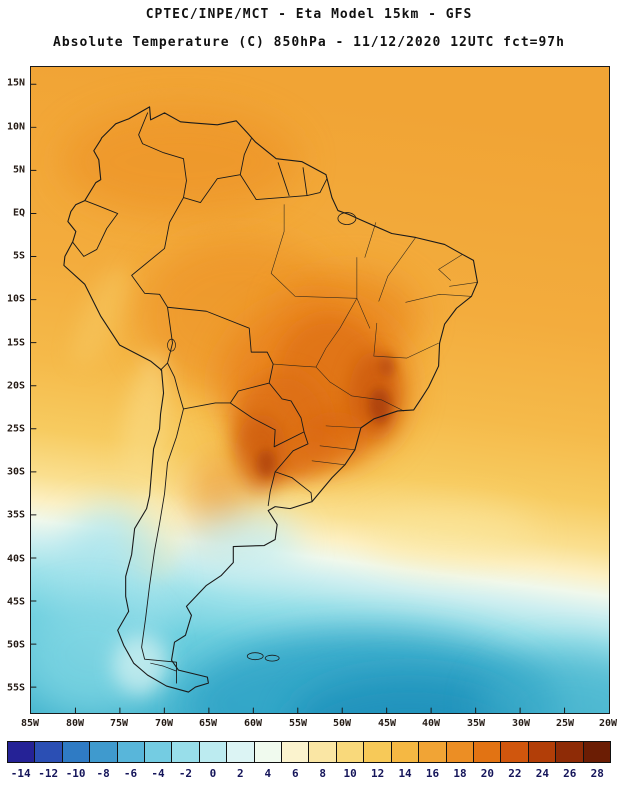 This screenshot has height=800, width=618. What do you see at coordinates (431, 723) in the screenshot?
I see `lon-label: 40W` at bounding box center [431, 723].